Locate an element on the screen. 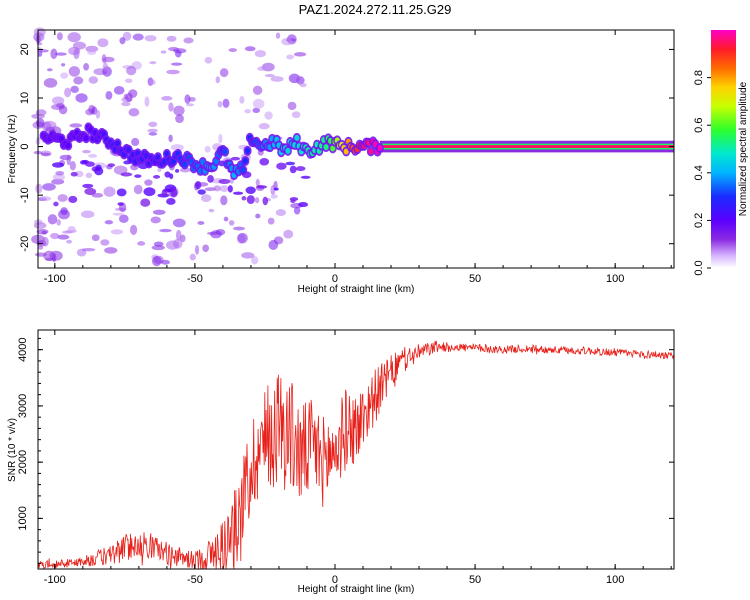  spectrogram-x-tick-label: 0 is located at coordinates (335, 279).